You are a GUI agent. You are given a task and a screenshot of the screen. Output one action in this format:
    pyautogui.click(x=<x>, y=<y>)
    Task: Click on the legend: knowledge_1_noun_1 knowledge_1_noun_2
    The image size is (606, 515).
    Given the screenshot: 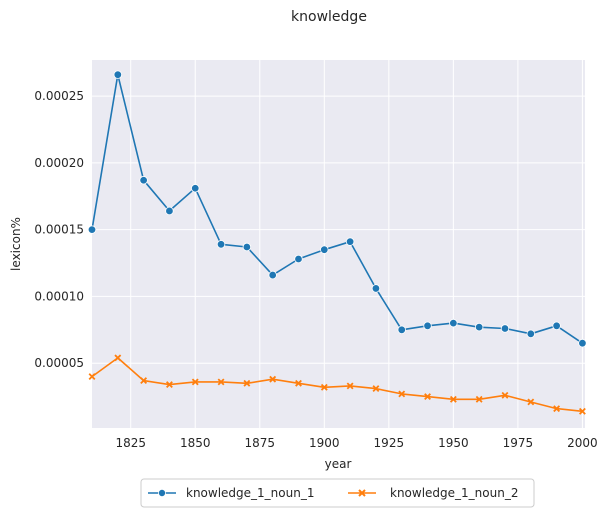 What is the action you would take?
    pyautogui.click(x=337, y=493)
    